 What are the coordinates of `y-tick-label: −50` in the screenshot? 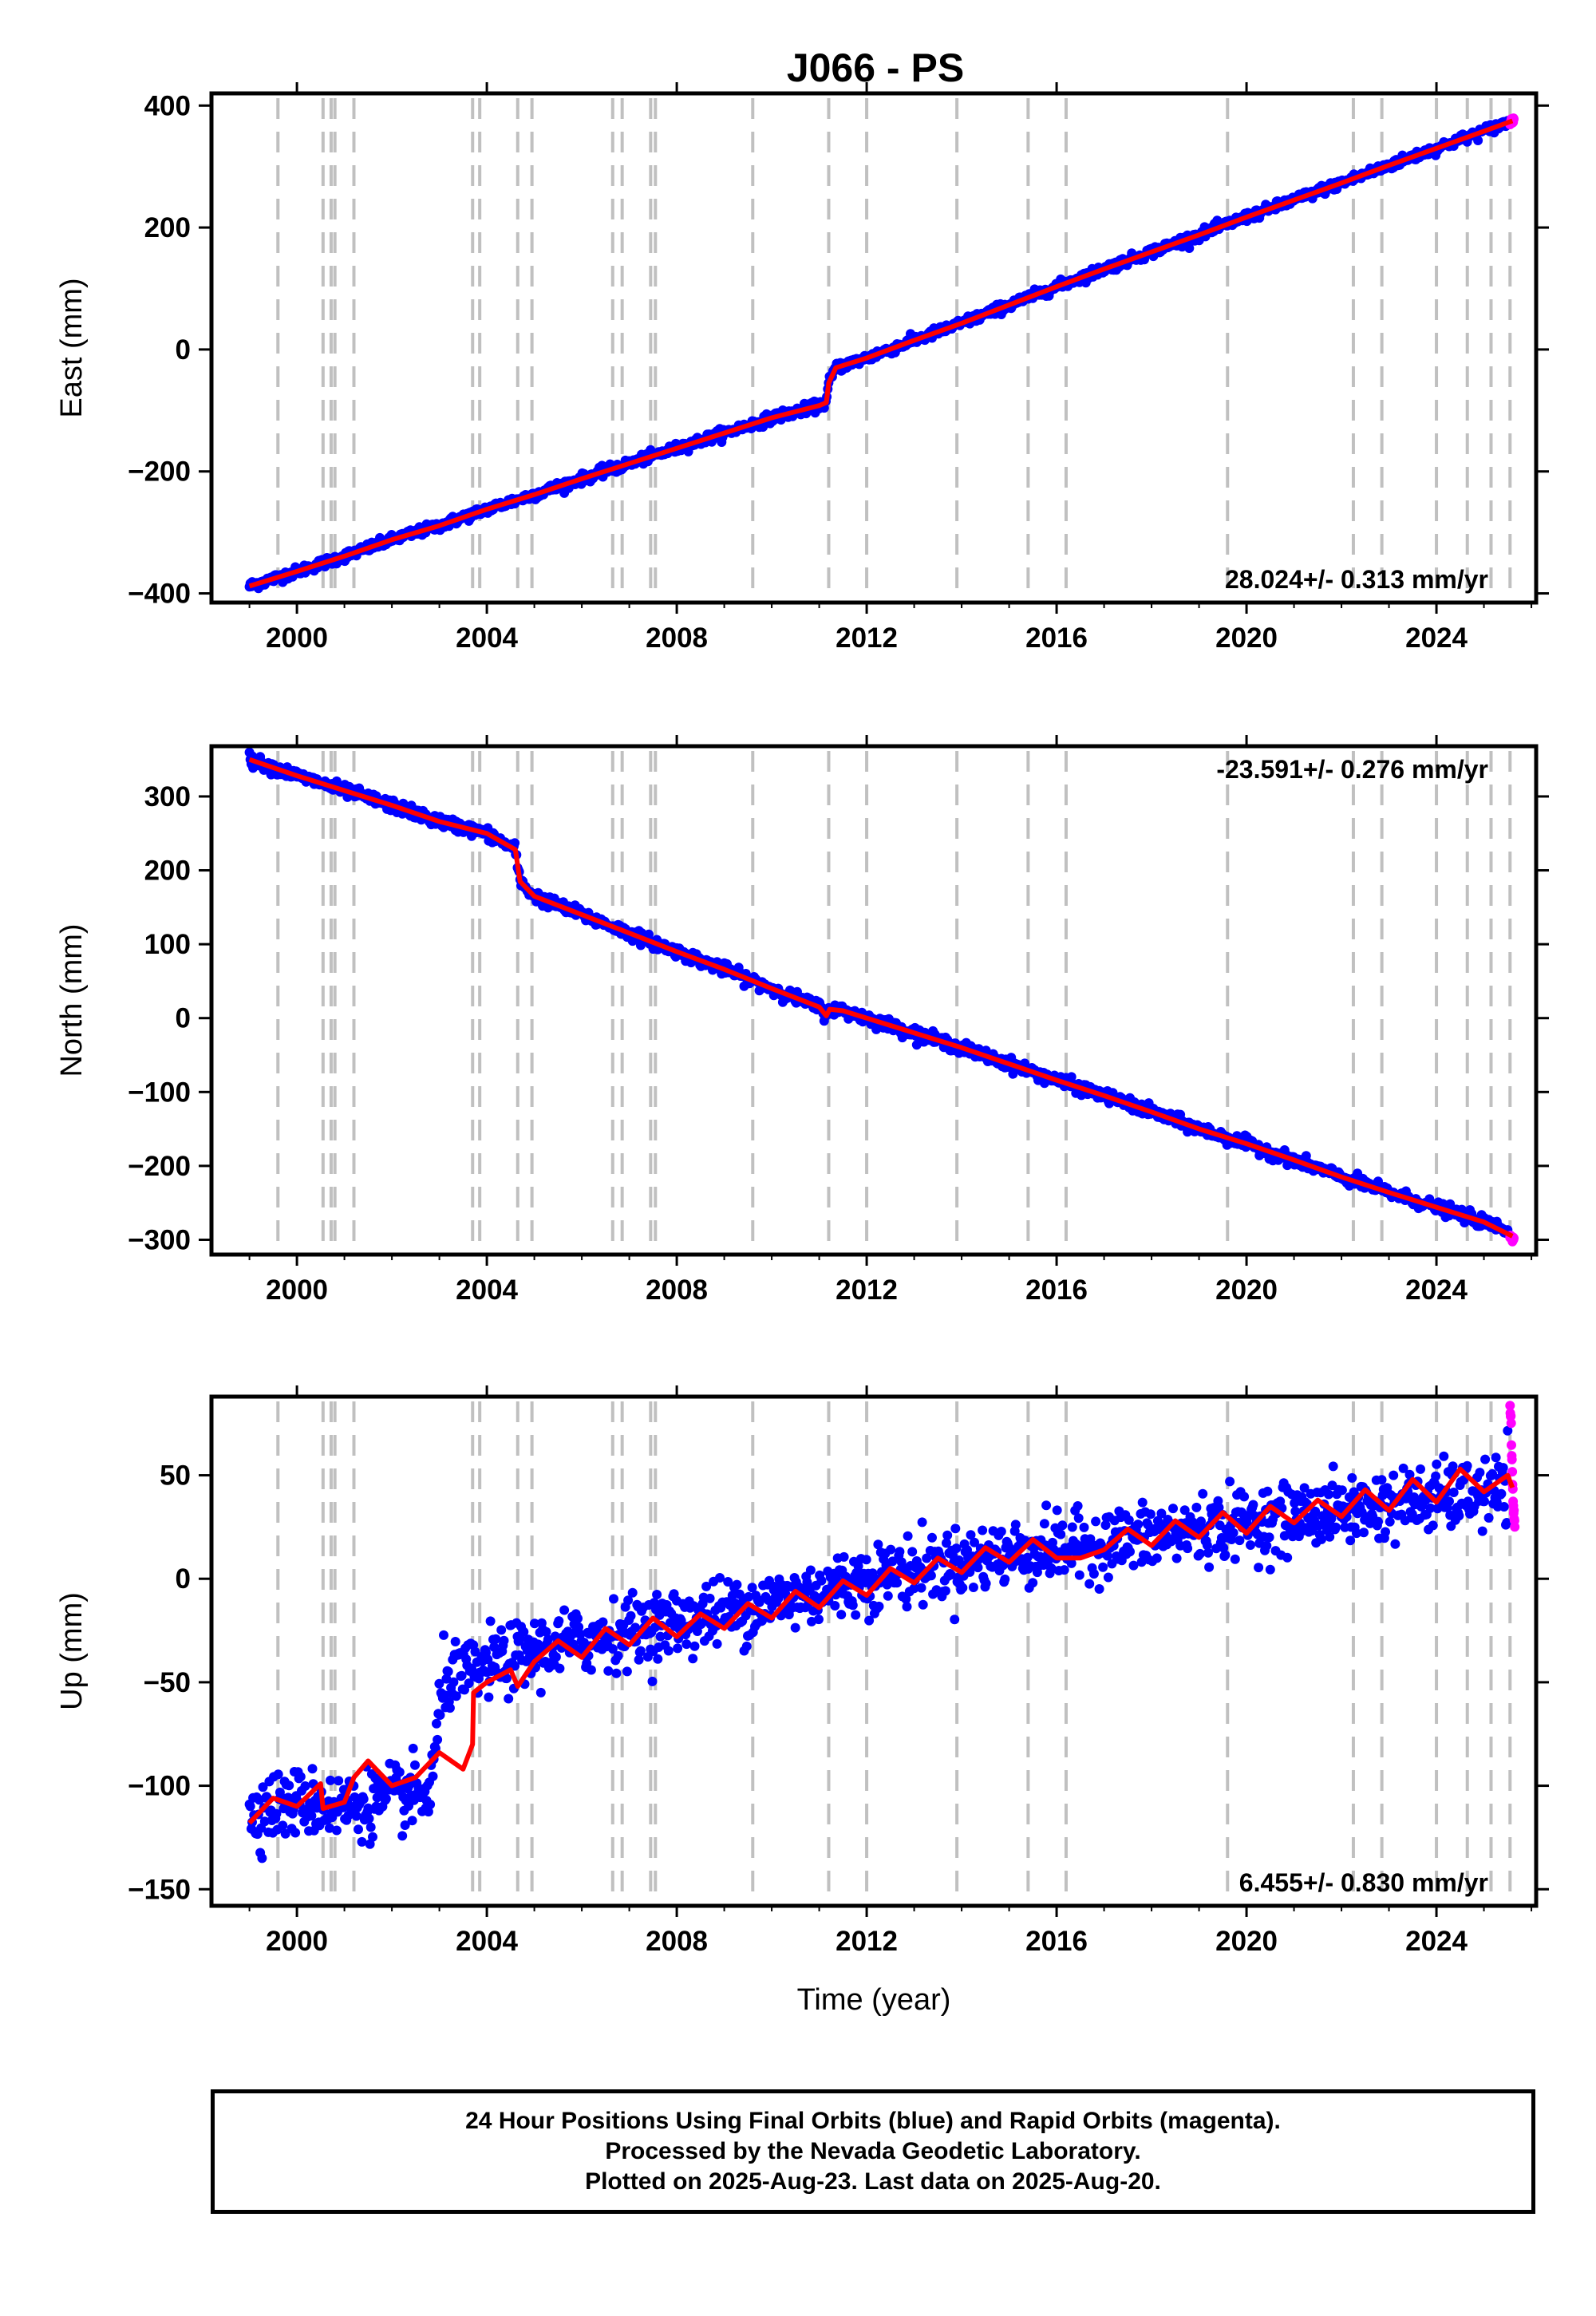 It's located at (167, 1682).